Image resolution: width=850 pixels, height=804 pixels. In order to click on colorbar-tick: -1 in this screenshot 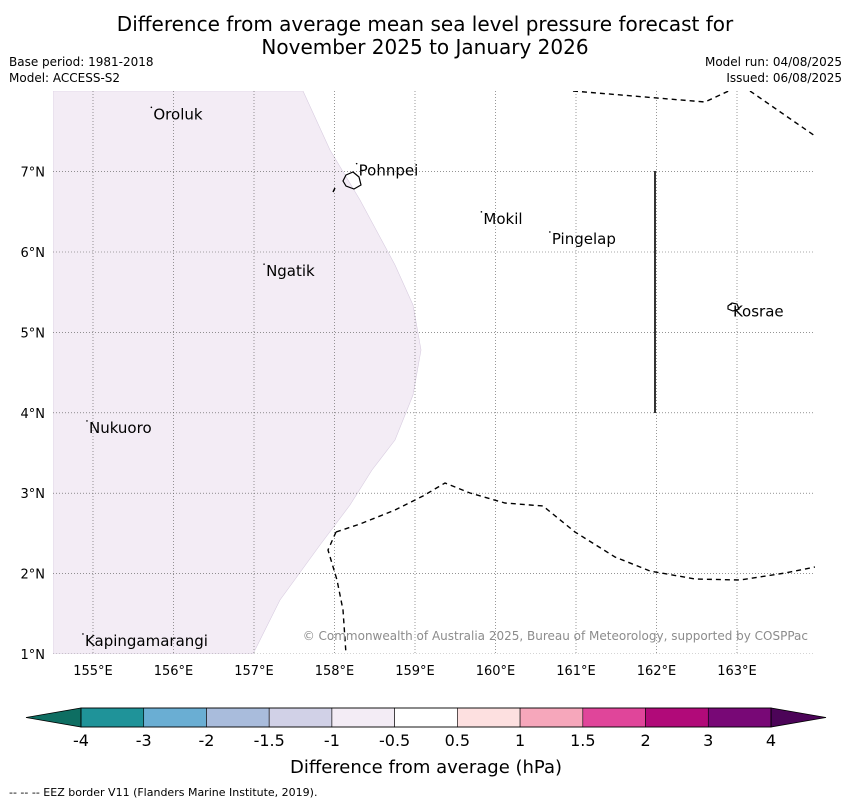, I will do `click(332, 740)`.